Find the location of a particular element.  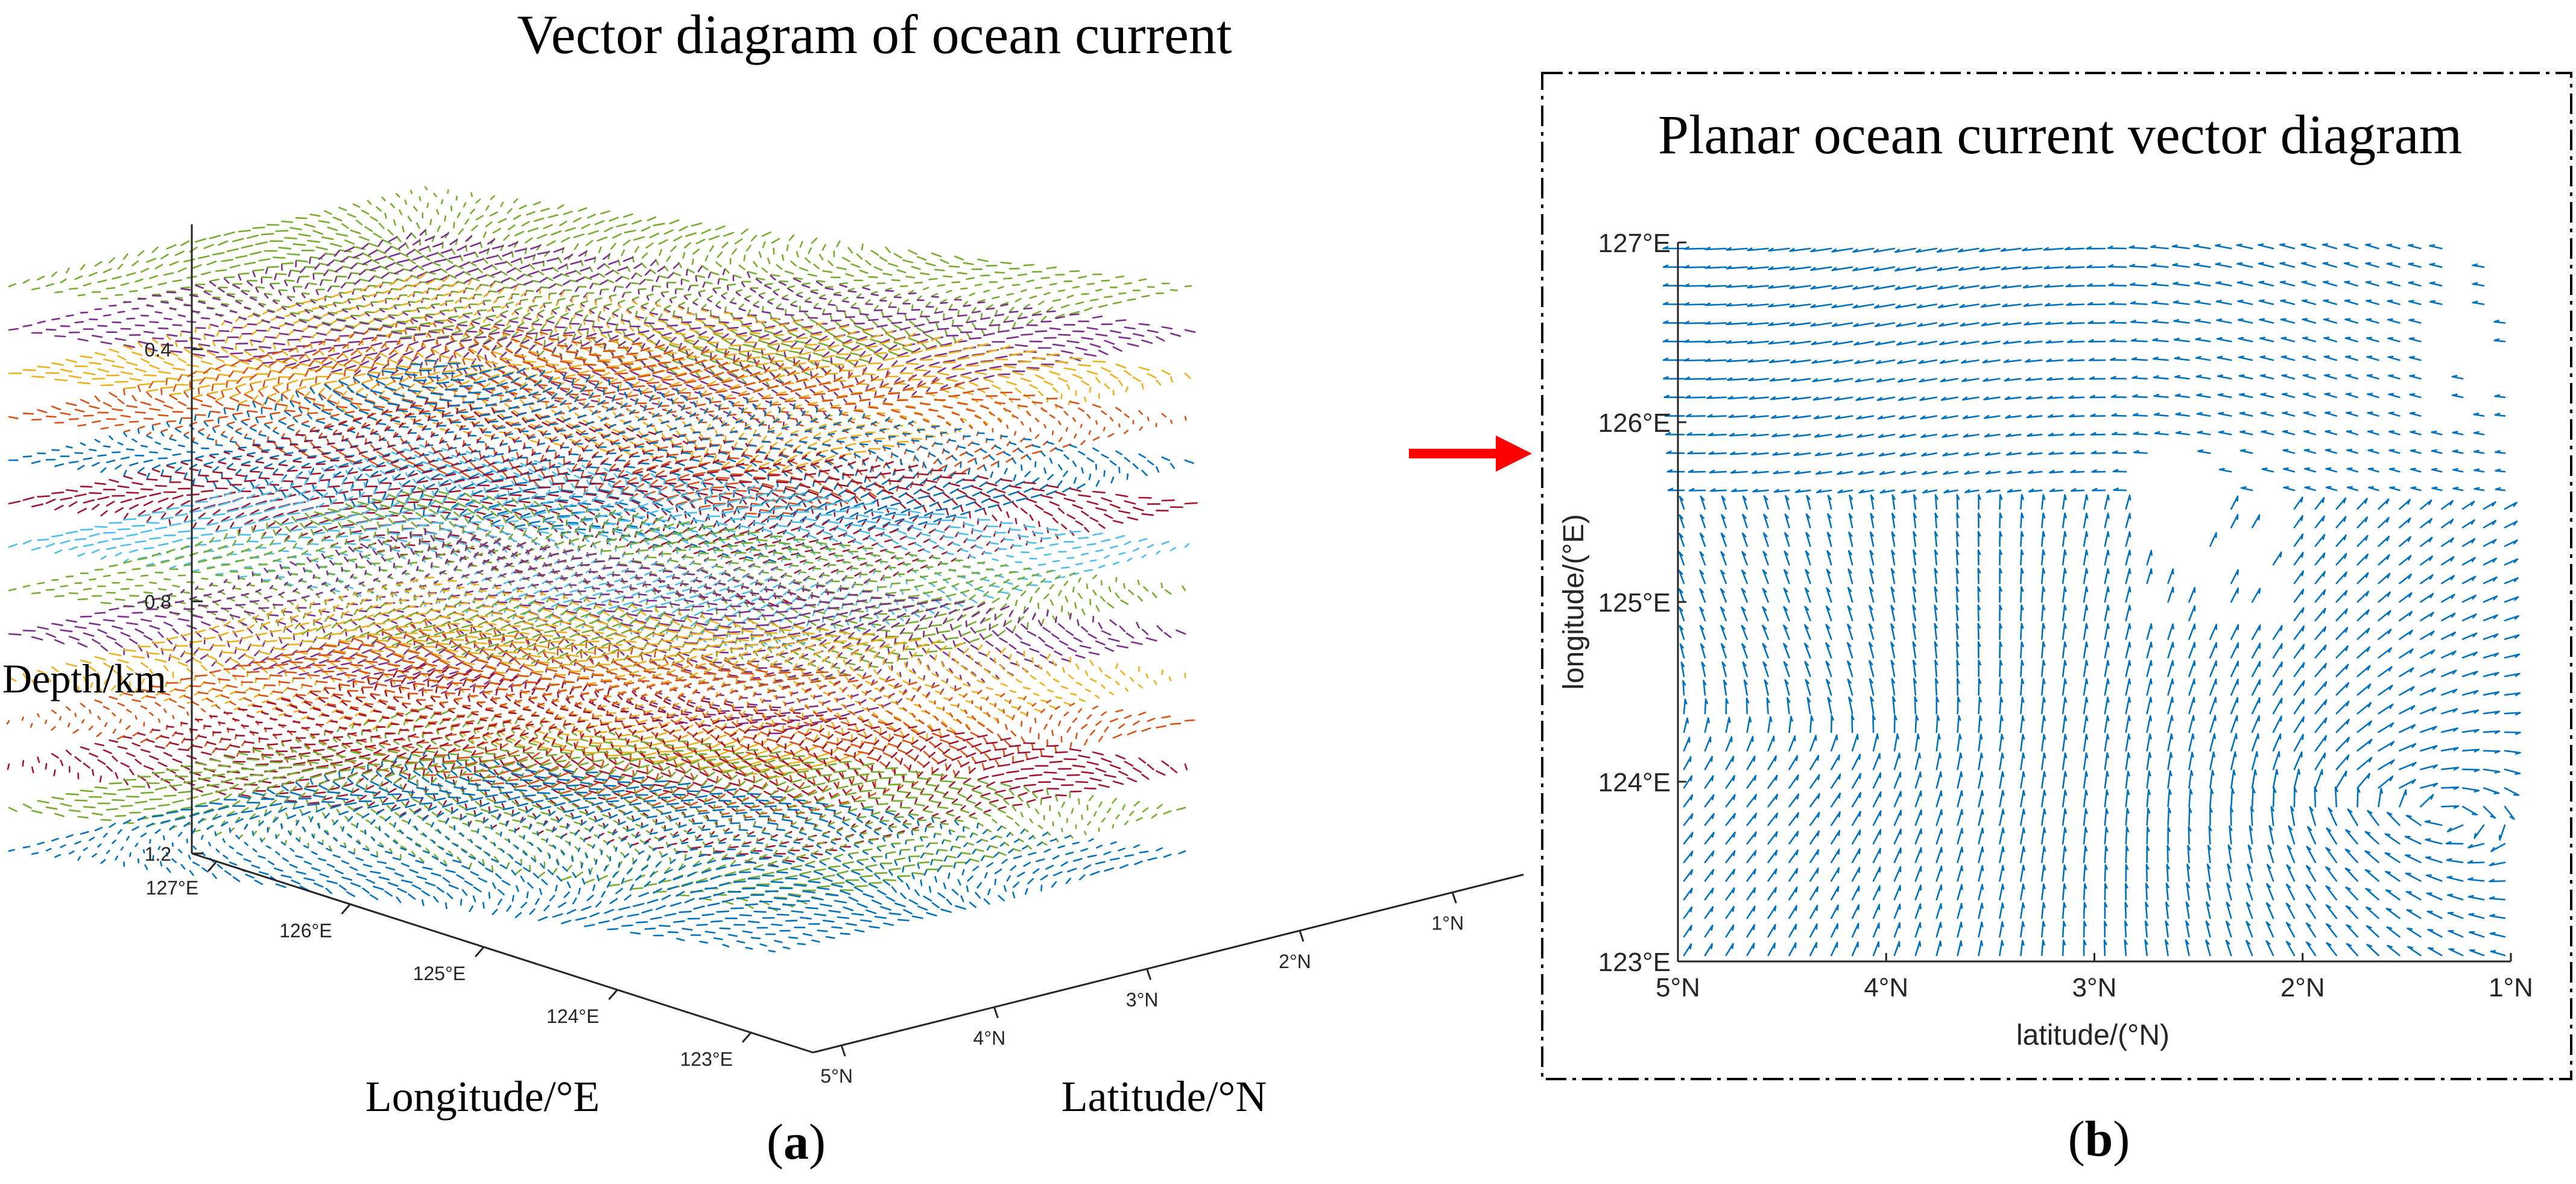

panel-a-label-open: ( is located at coordinates (775, 1142).